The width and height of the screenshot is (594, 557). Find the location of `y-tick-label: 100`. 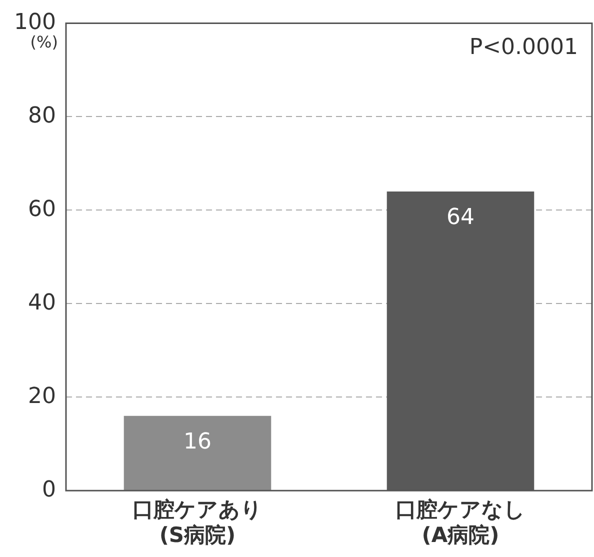

y-tick-label: 100 is located at coordinates (35, 22).